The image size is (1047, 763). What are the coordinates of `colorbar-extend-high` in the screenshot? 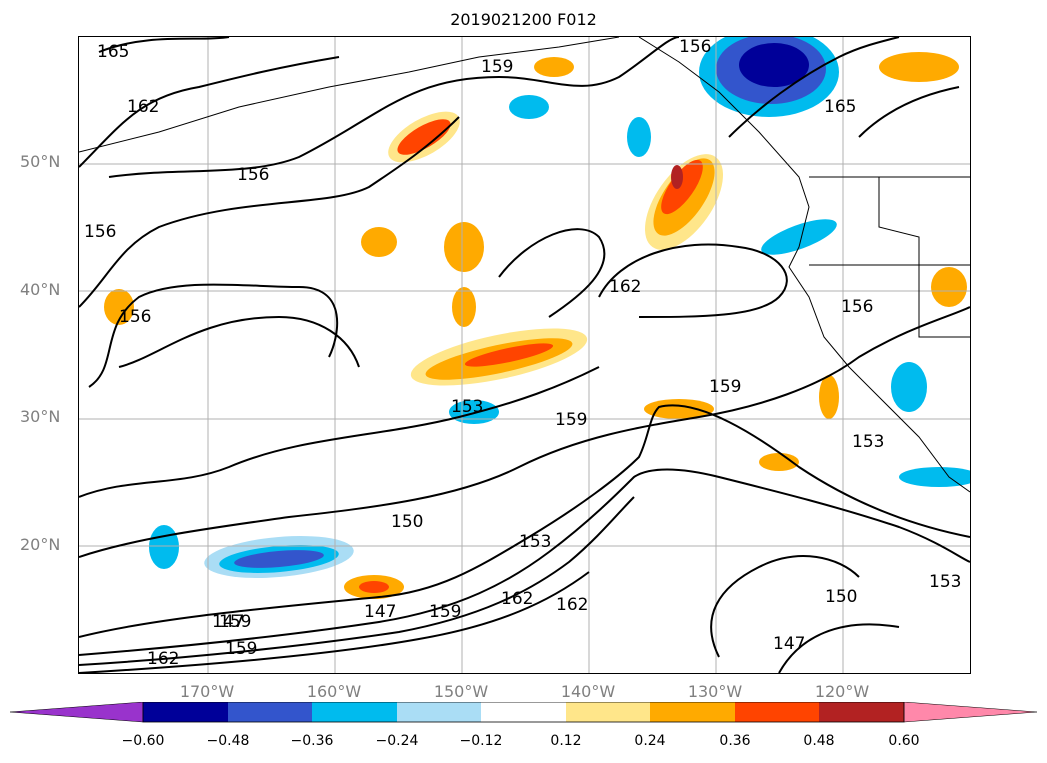 It's located at (970, 712).